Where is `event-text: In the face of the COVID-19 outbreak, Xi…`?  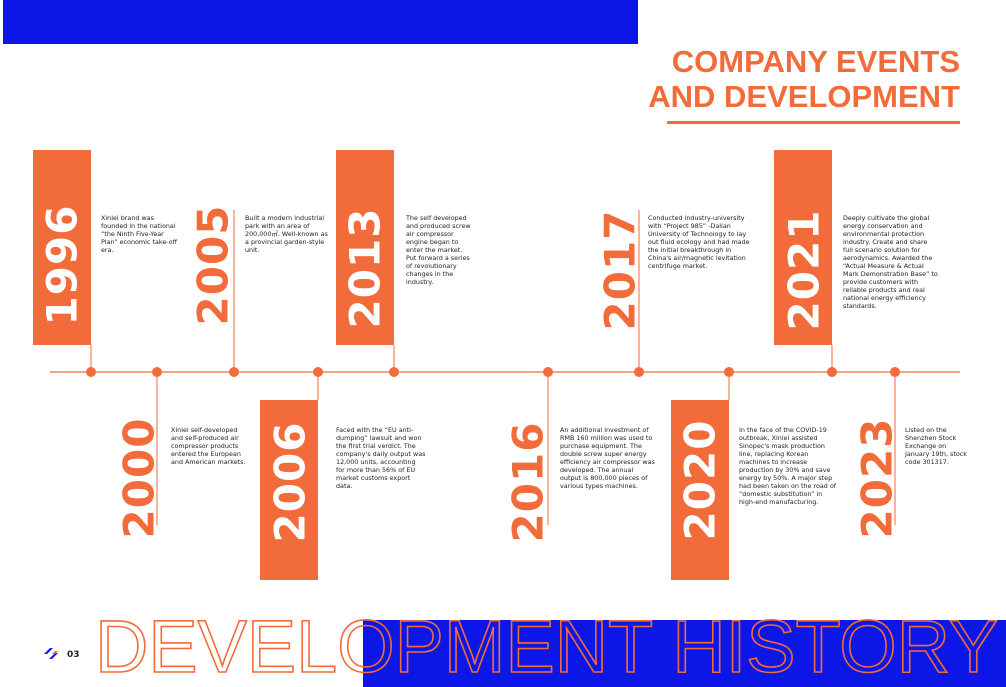 event-text: In the face of the COVID-19 outbreak, Xi… is located at coordinates (788, 466).